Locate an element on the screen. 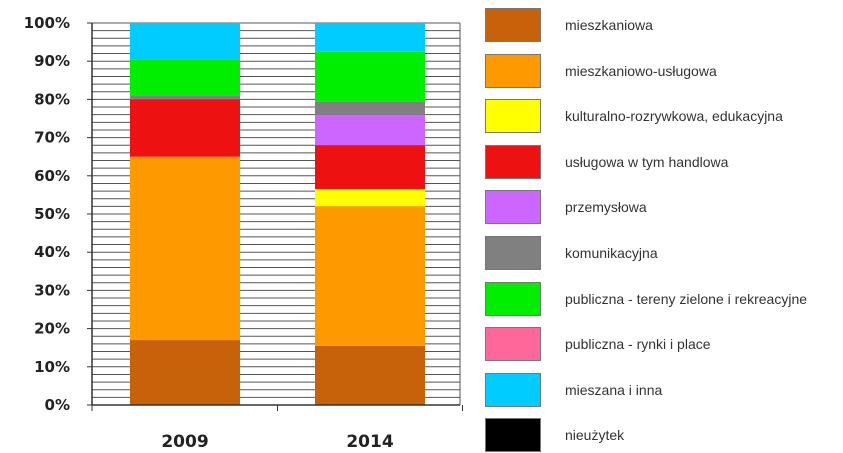 This screenshot has width=843, height=453. legend-item: nieużytek is located at coordinates (664, 435).